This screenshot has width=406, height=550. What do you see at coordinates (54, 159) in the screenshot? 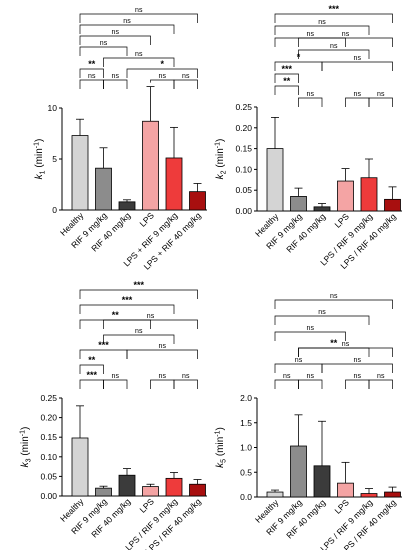
I see `y-tick-label: 5` at bounding box center [54, 159].